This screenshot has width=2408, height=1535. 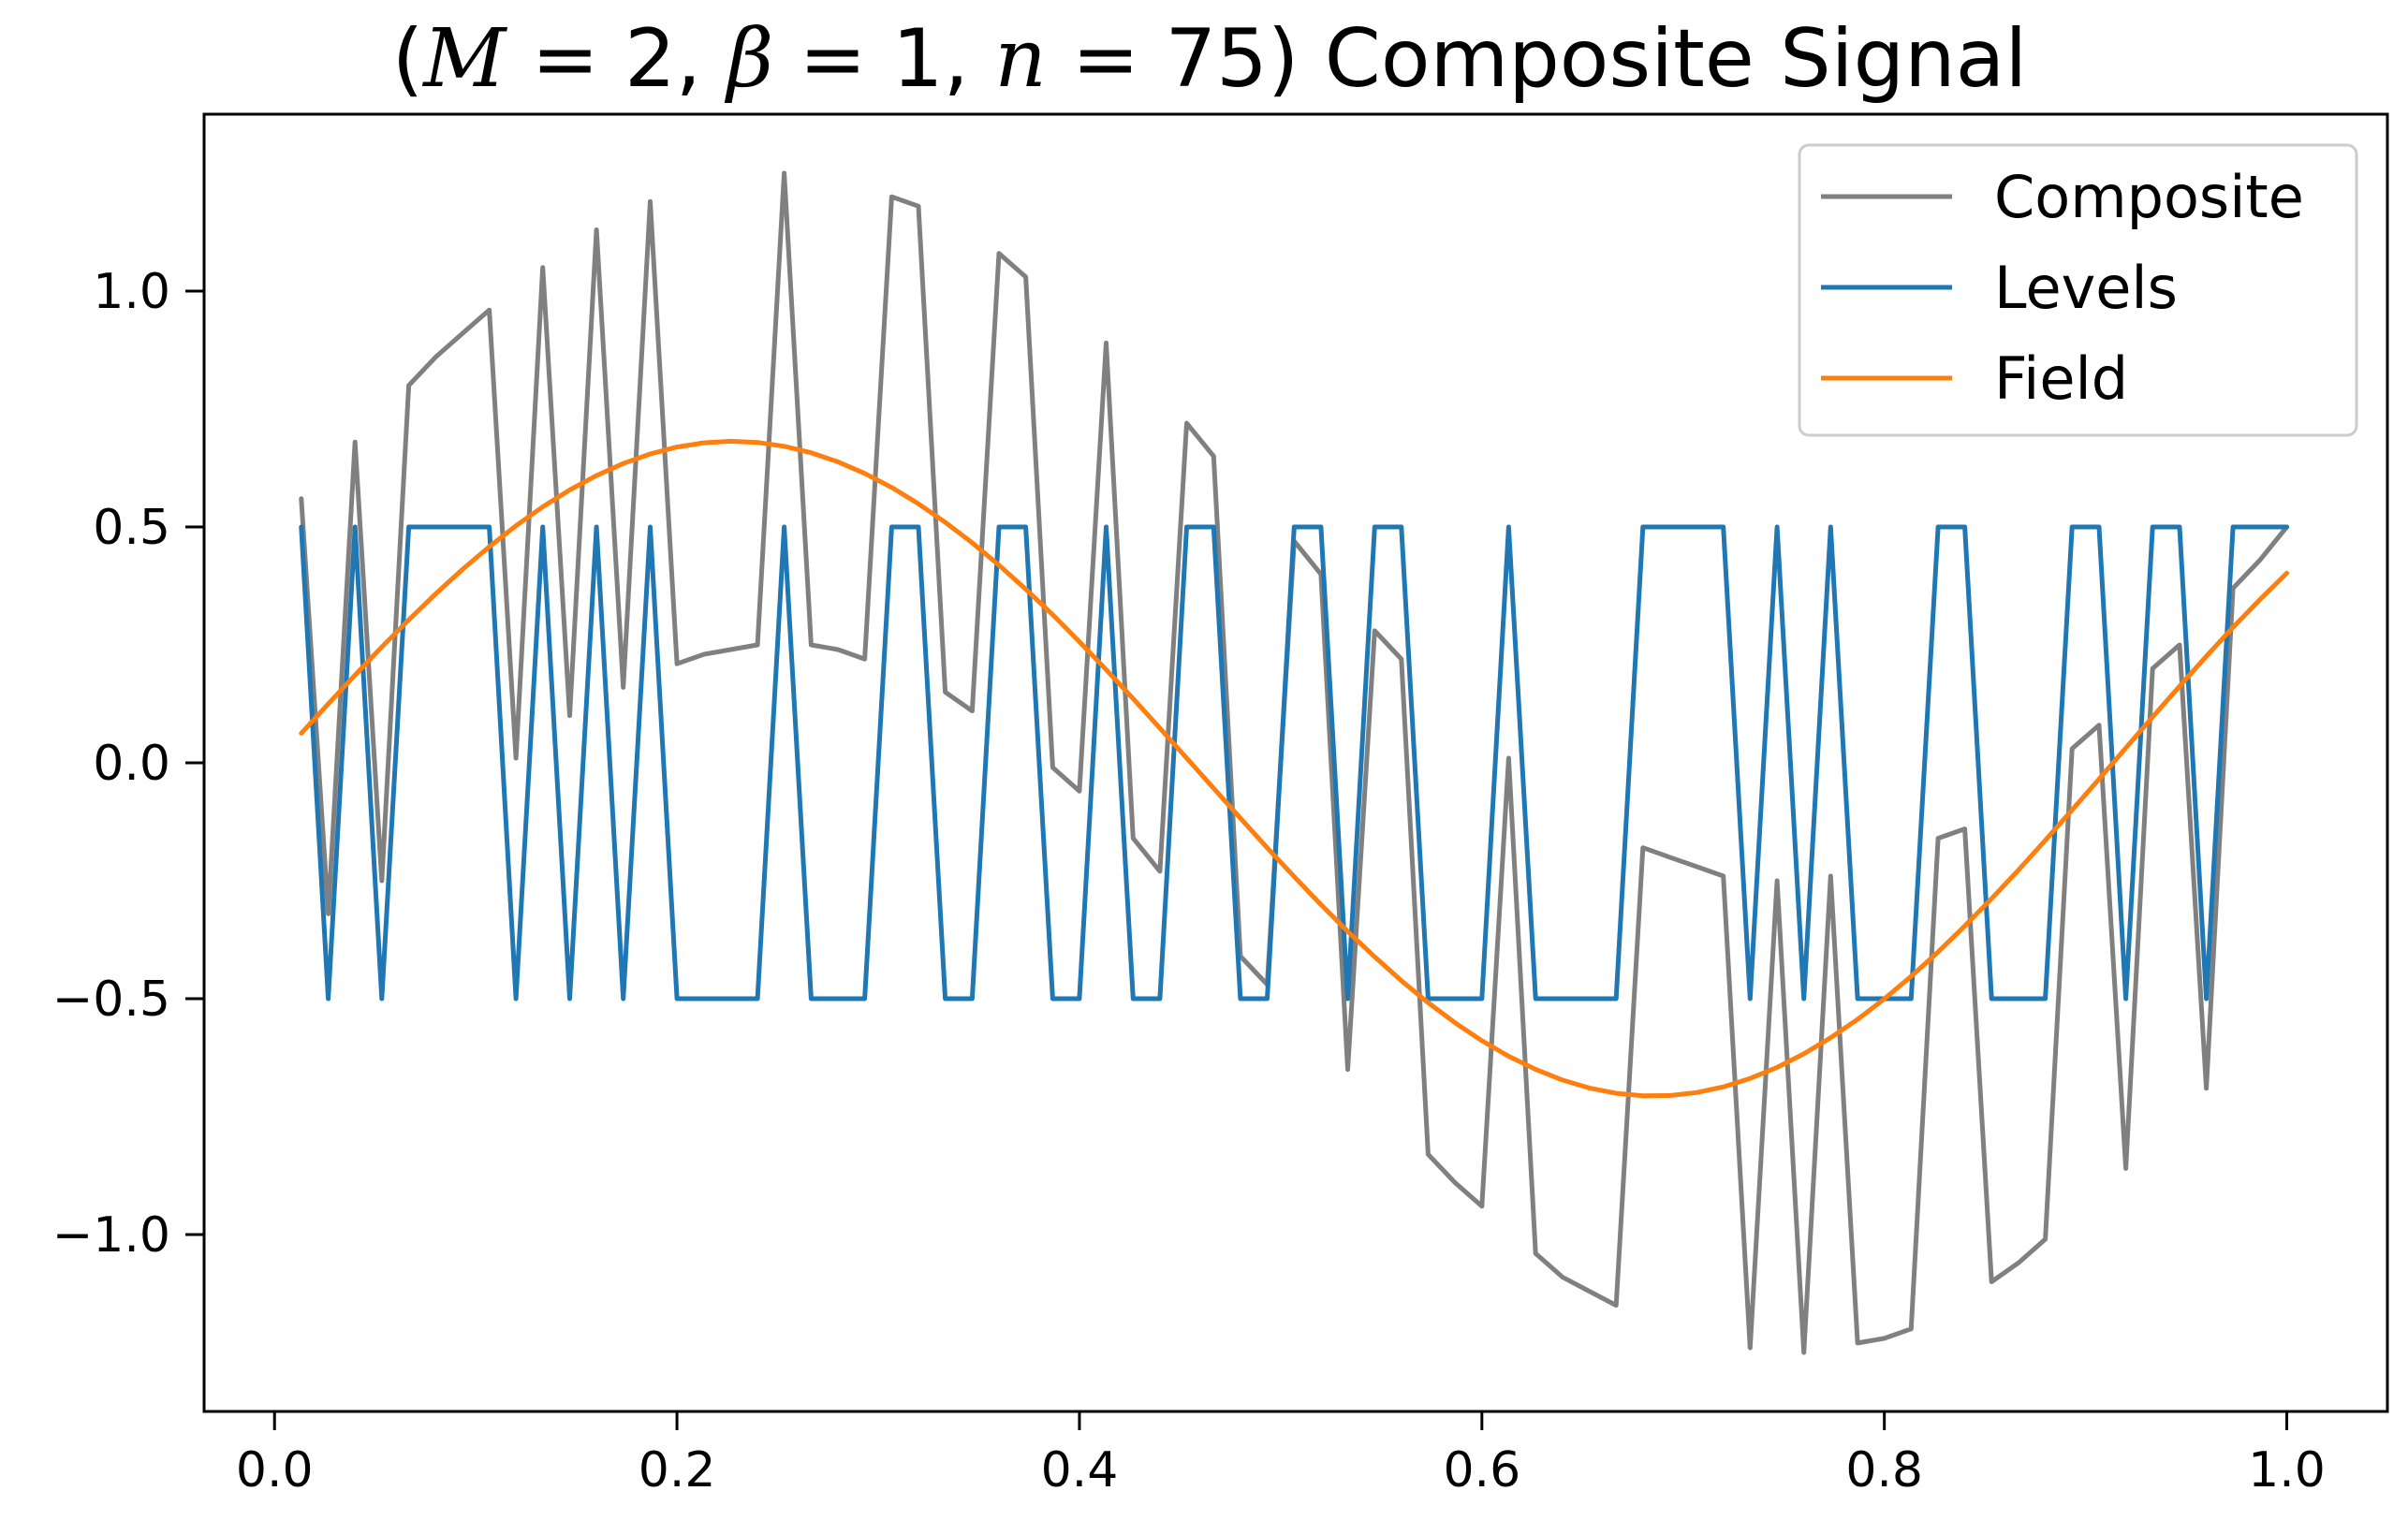 What do you see at coordinates (2149, 197) in the screenshot?
I see `legend-composite-label: Composite` at bounding box center [2149, 197].